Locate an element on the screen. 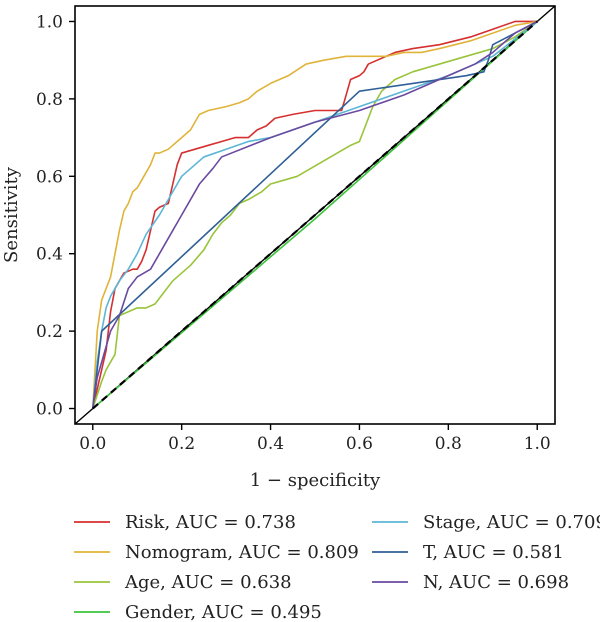 This screenshot has width=600, height=622. x-tick-label: 0.6 is located at coordinates (359, 444).